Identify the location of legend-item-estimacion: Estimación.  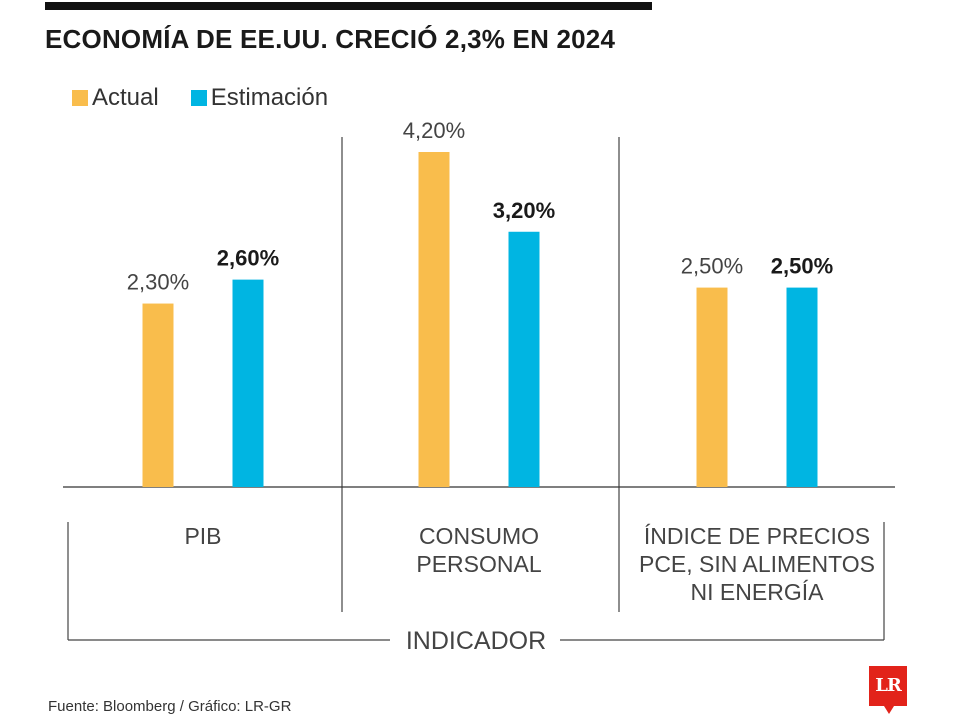
(259, 98).